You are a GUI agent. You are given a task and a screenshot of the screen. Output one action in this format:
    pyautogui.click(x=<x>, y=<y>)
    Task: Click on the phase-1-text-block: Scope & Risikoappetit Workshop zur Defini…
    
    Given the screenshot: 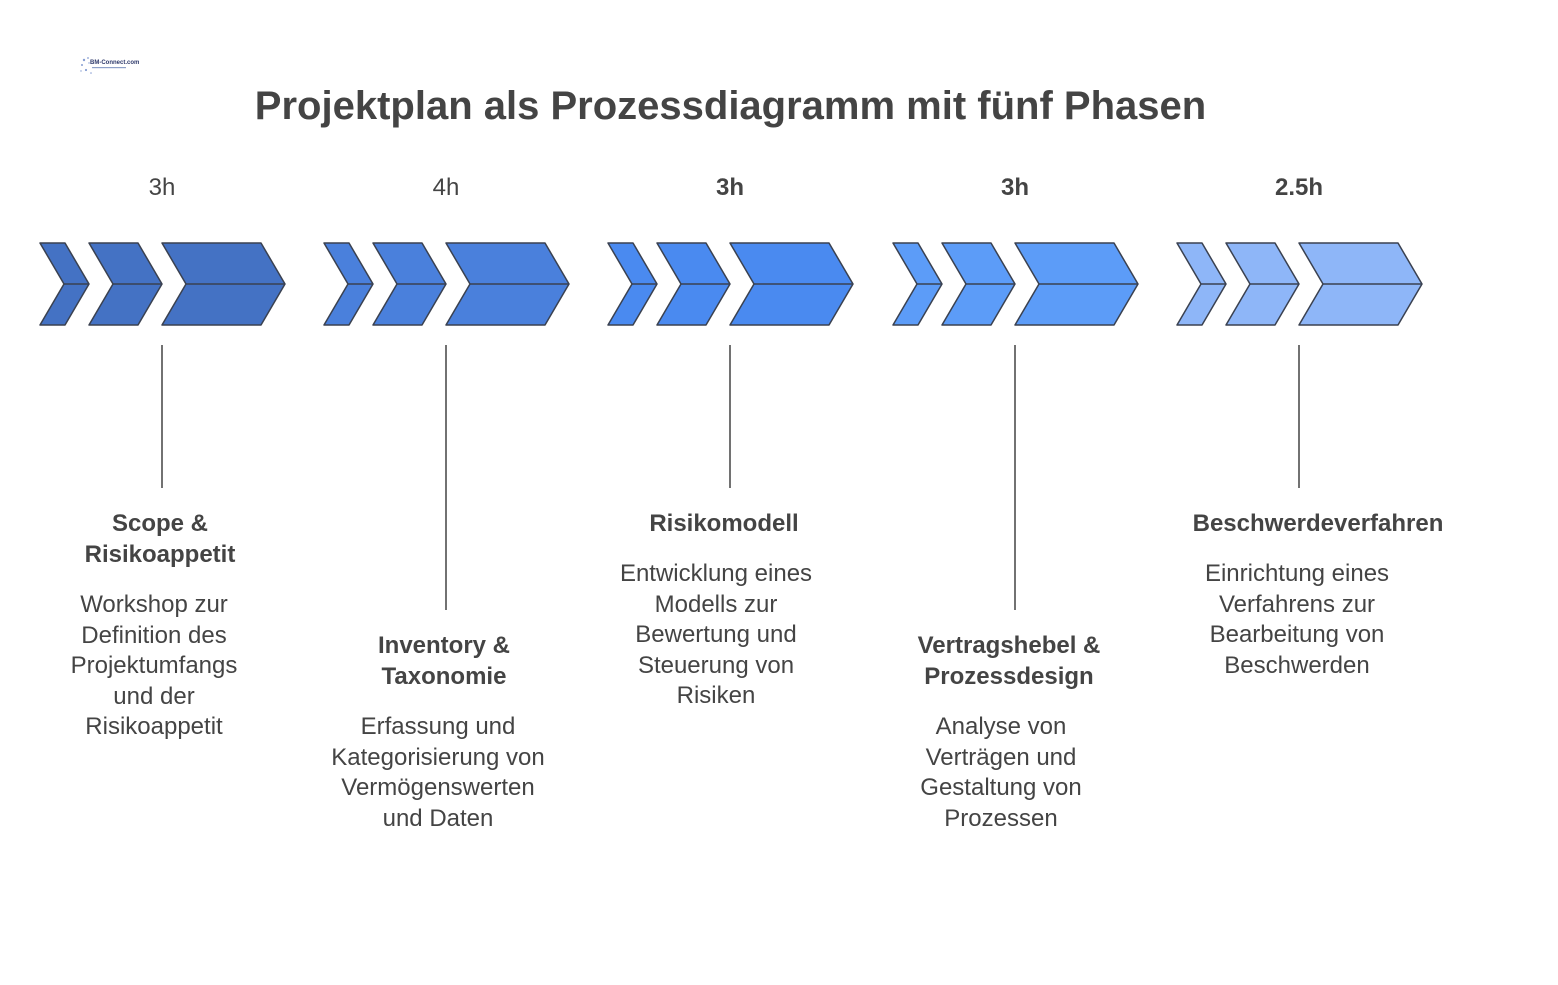 What is the action you would take?
    pyautogui.click(x=160, y=625)
    